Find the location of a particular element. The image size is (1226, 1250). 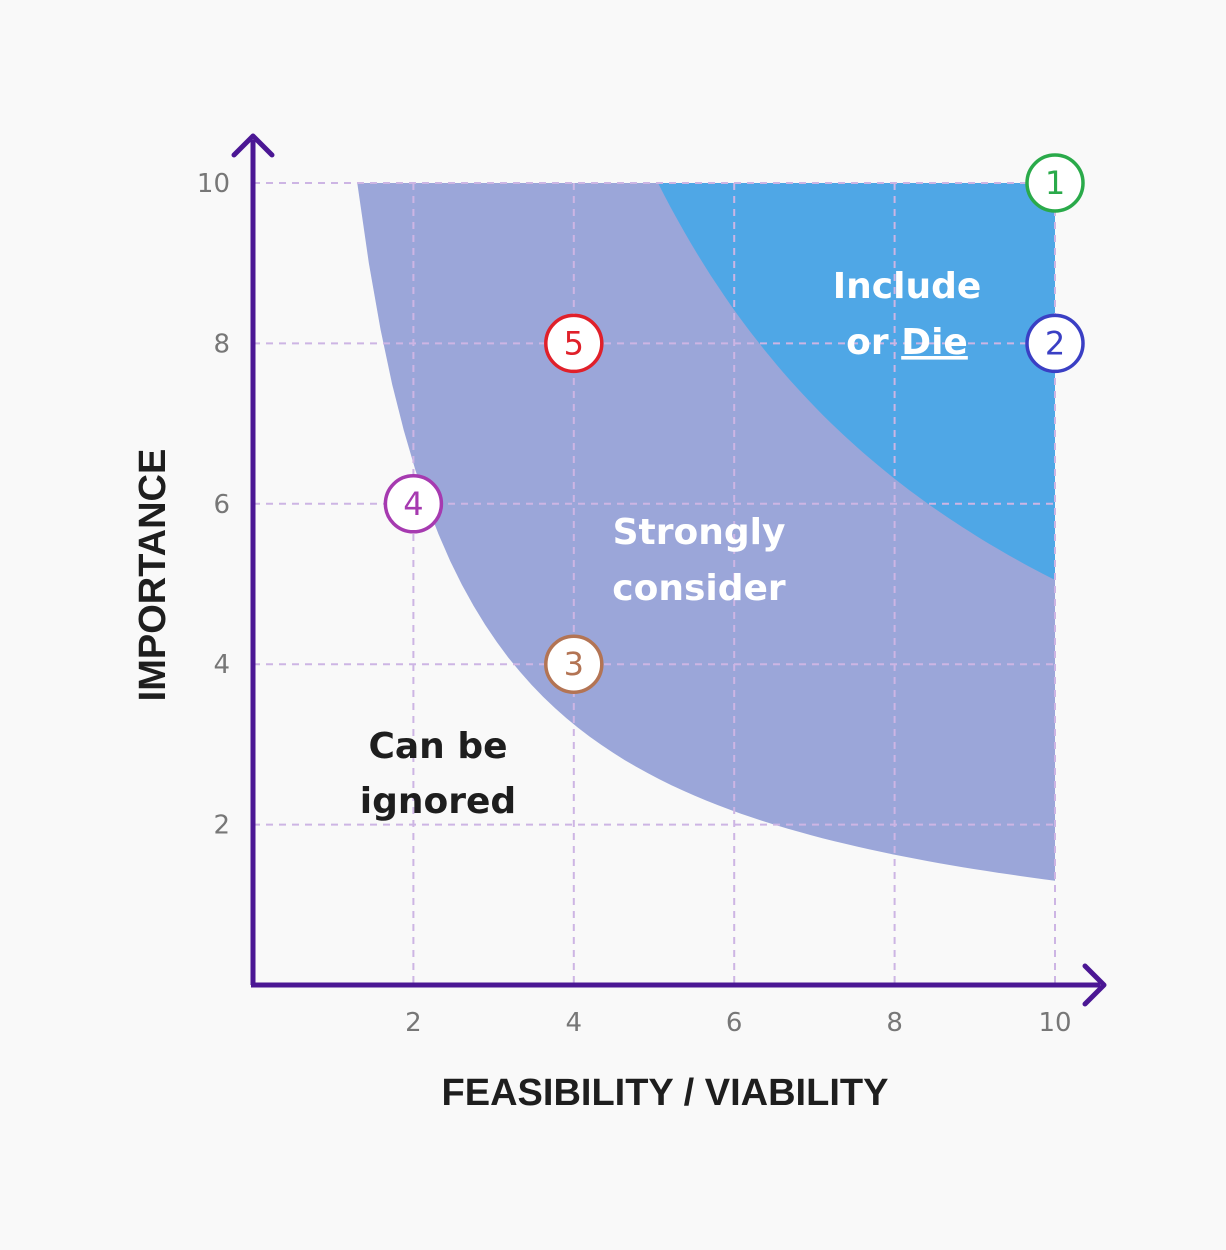

point-label: 1 is located at coordinates (1055, 183).